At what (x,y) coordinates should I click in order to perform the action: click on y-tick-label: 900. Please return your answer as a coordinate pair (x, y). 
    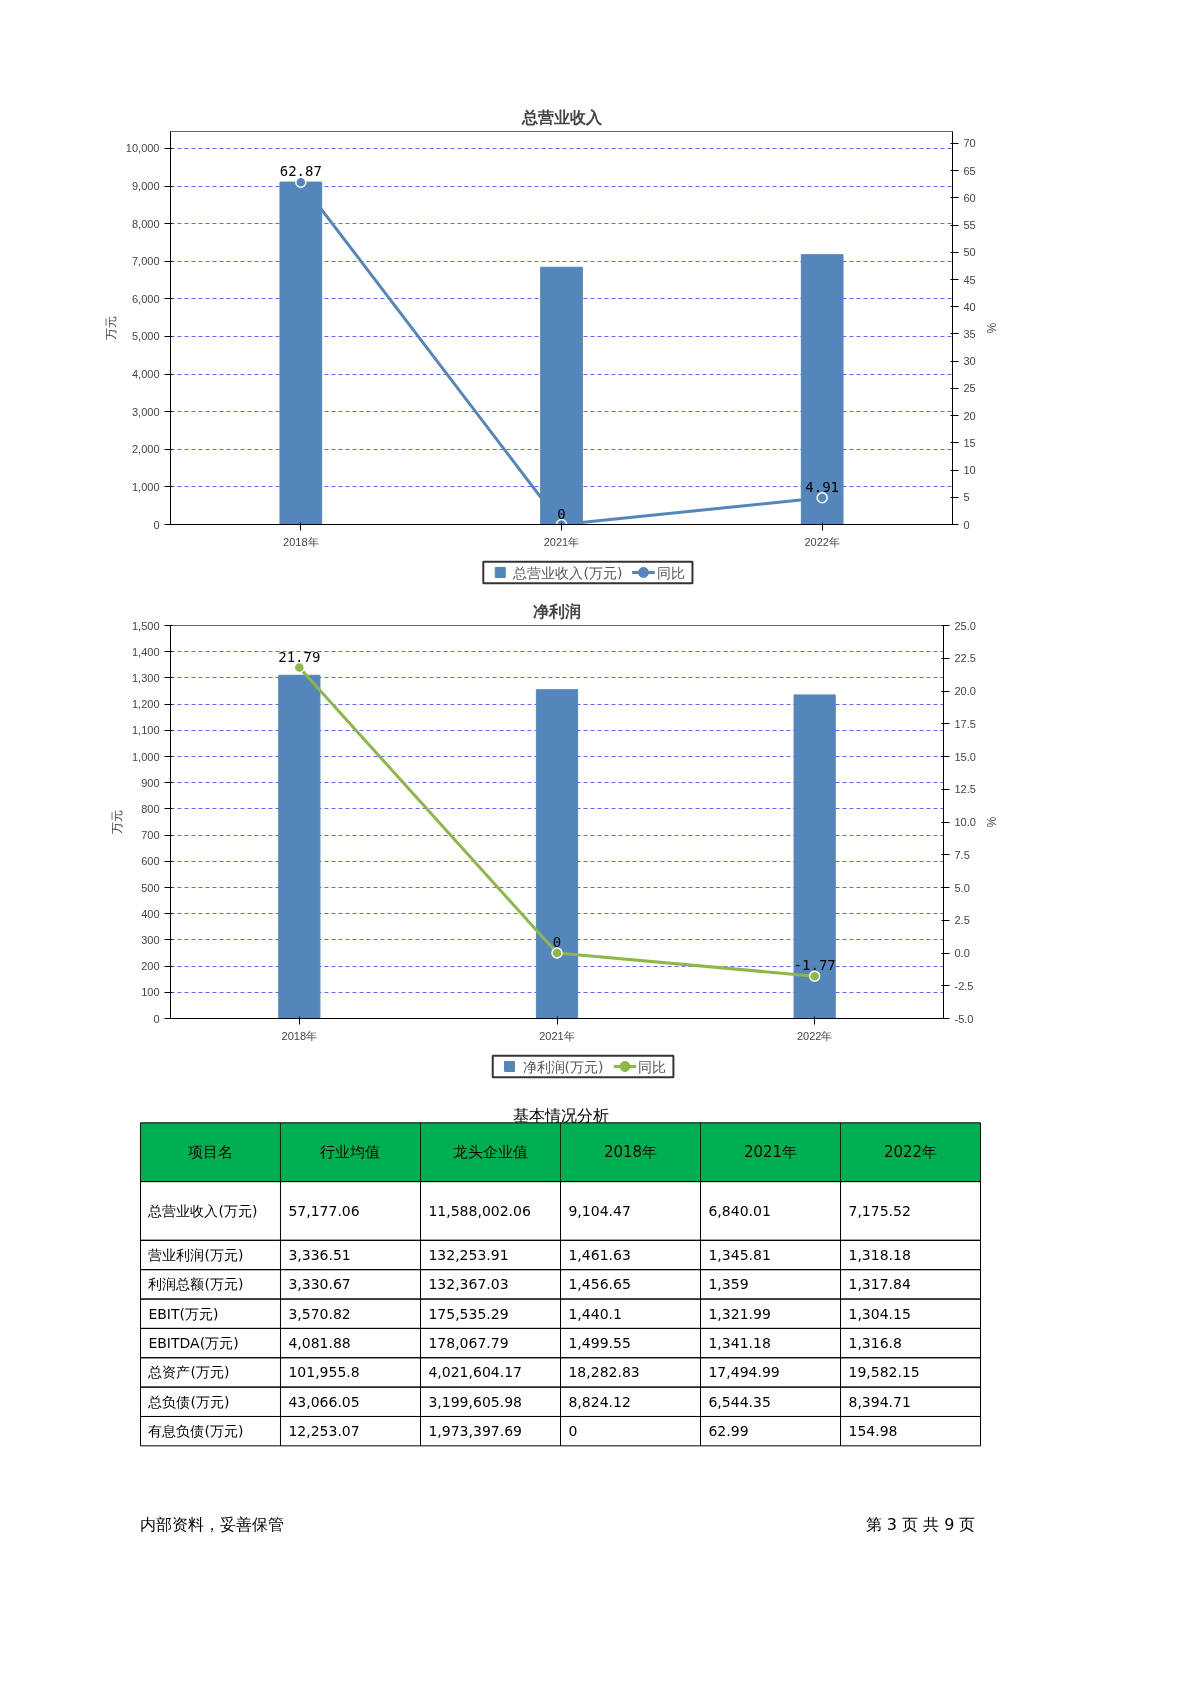
    Looking at the image, I should click on (150, 782).